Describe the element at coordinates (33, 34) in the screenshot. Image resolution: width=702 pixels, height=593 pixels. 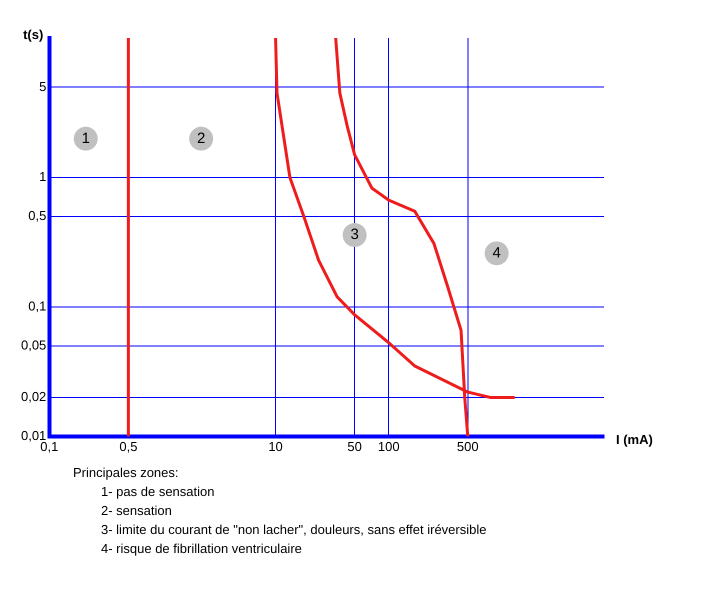
I see `y-axis-title: t(s)` at that location.